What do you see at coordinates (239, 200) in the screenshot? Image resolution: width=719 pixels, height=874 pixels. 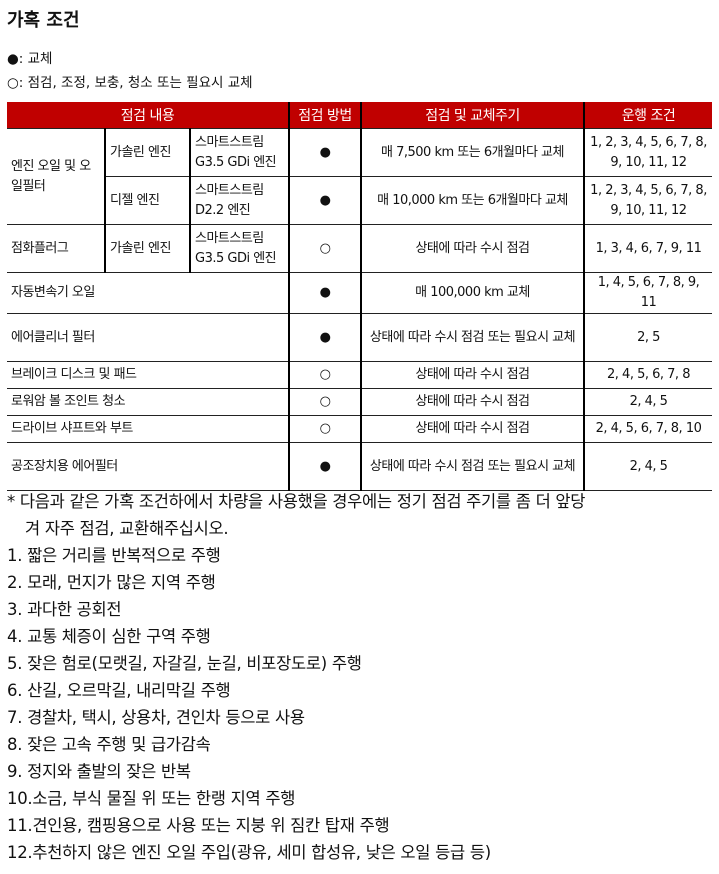 I see `row-engine: 스마트스트림 D2.2 엔진` at bounding box center [239, 200].